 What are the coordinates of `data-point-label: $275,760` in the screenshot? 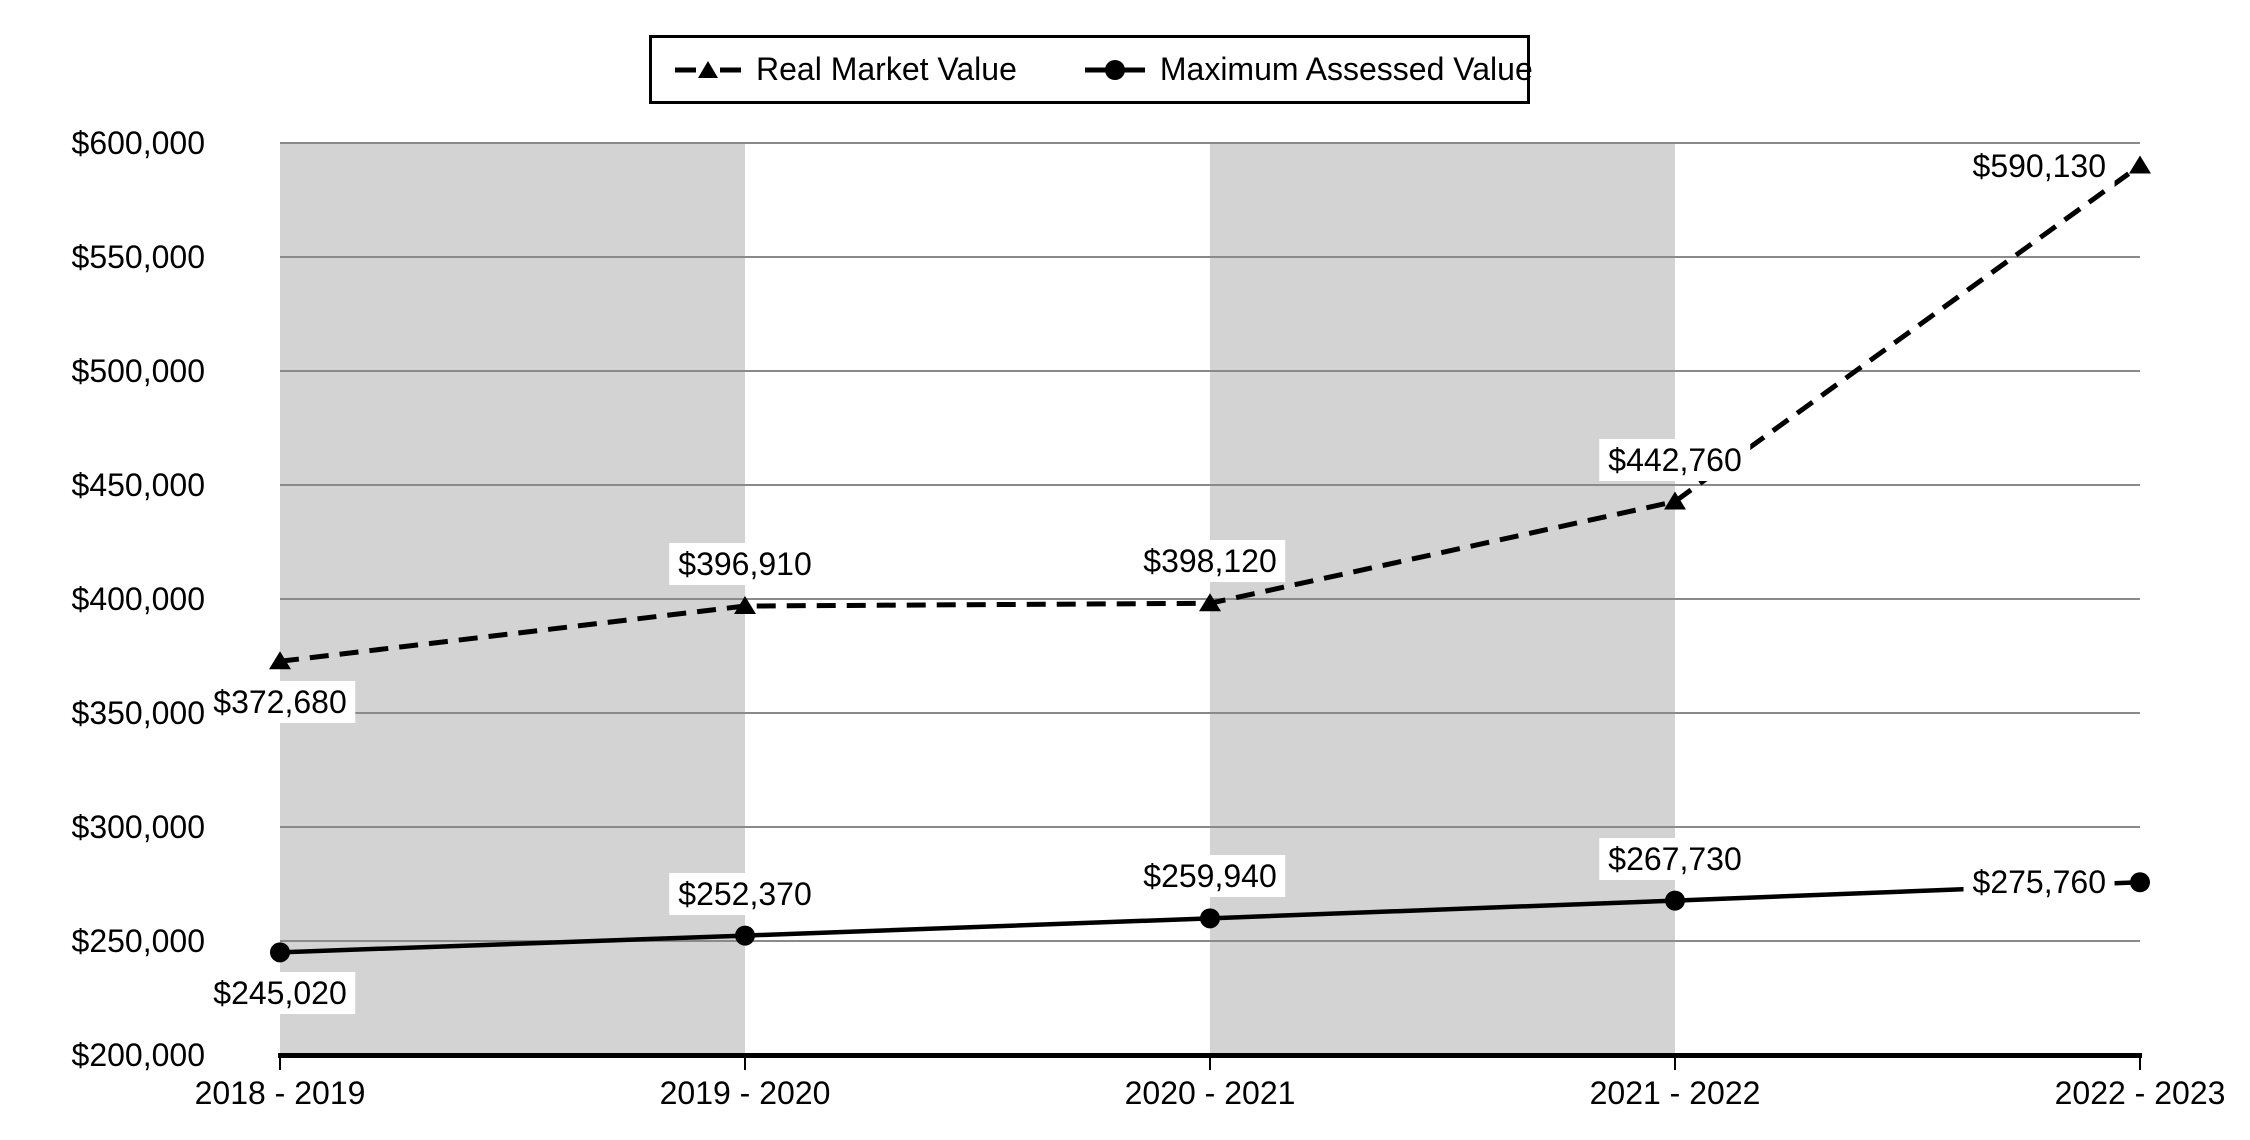 It's located at (2039, 882).